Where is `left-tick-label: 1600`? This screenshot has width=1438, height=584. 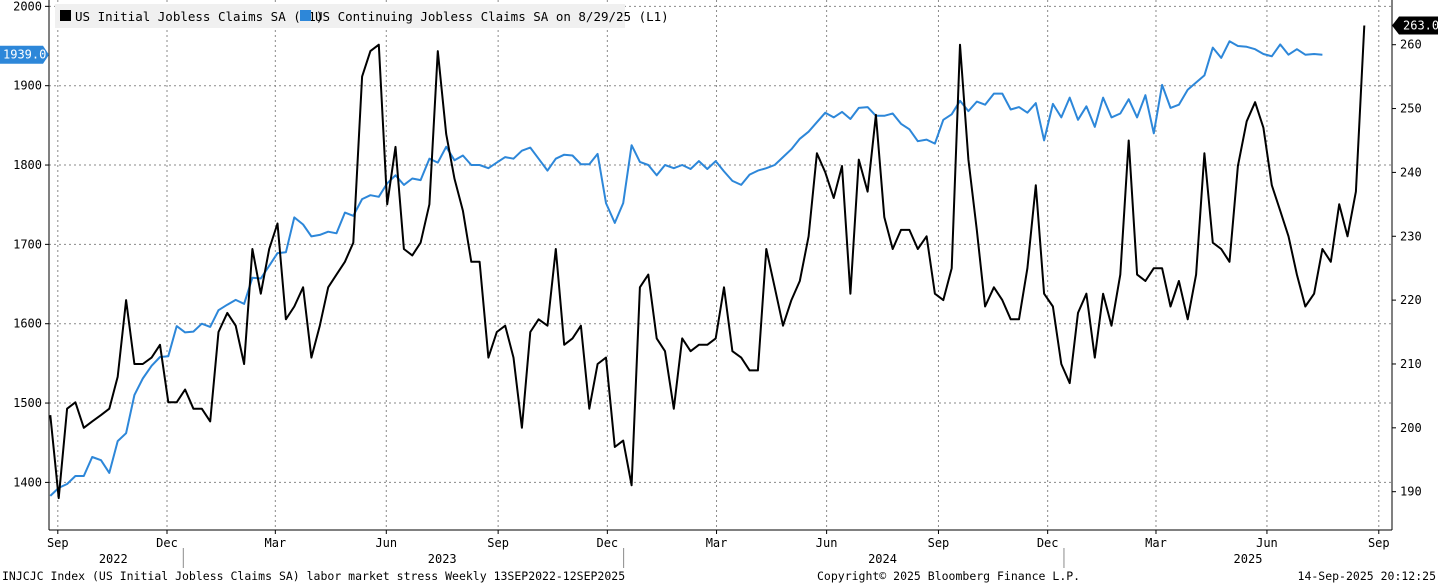
left-tick-label: 1600 is located at coordinates (27, 324).